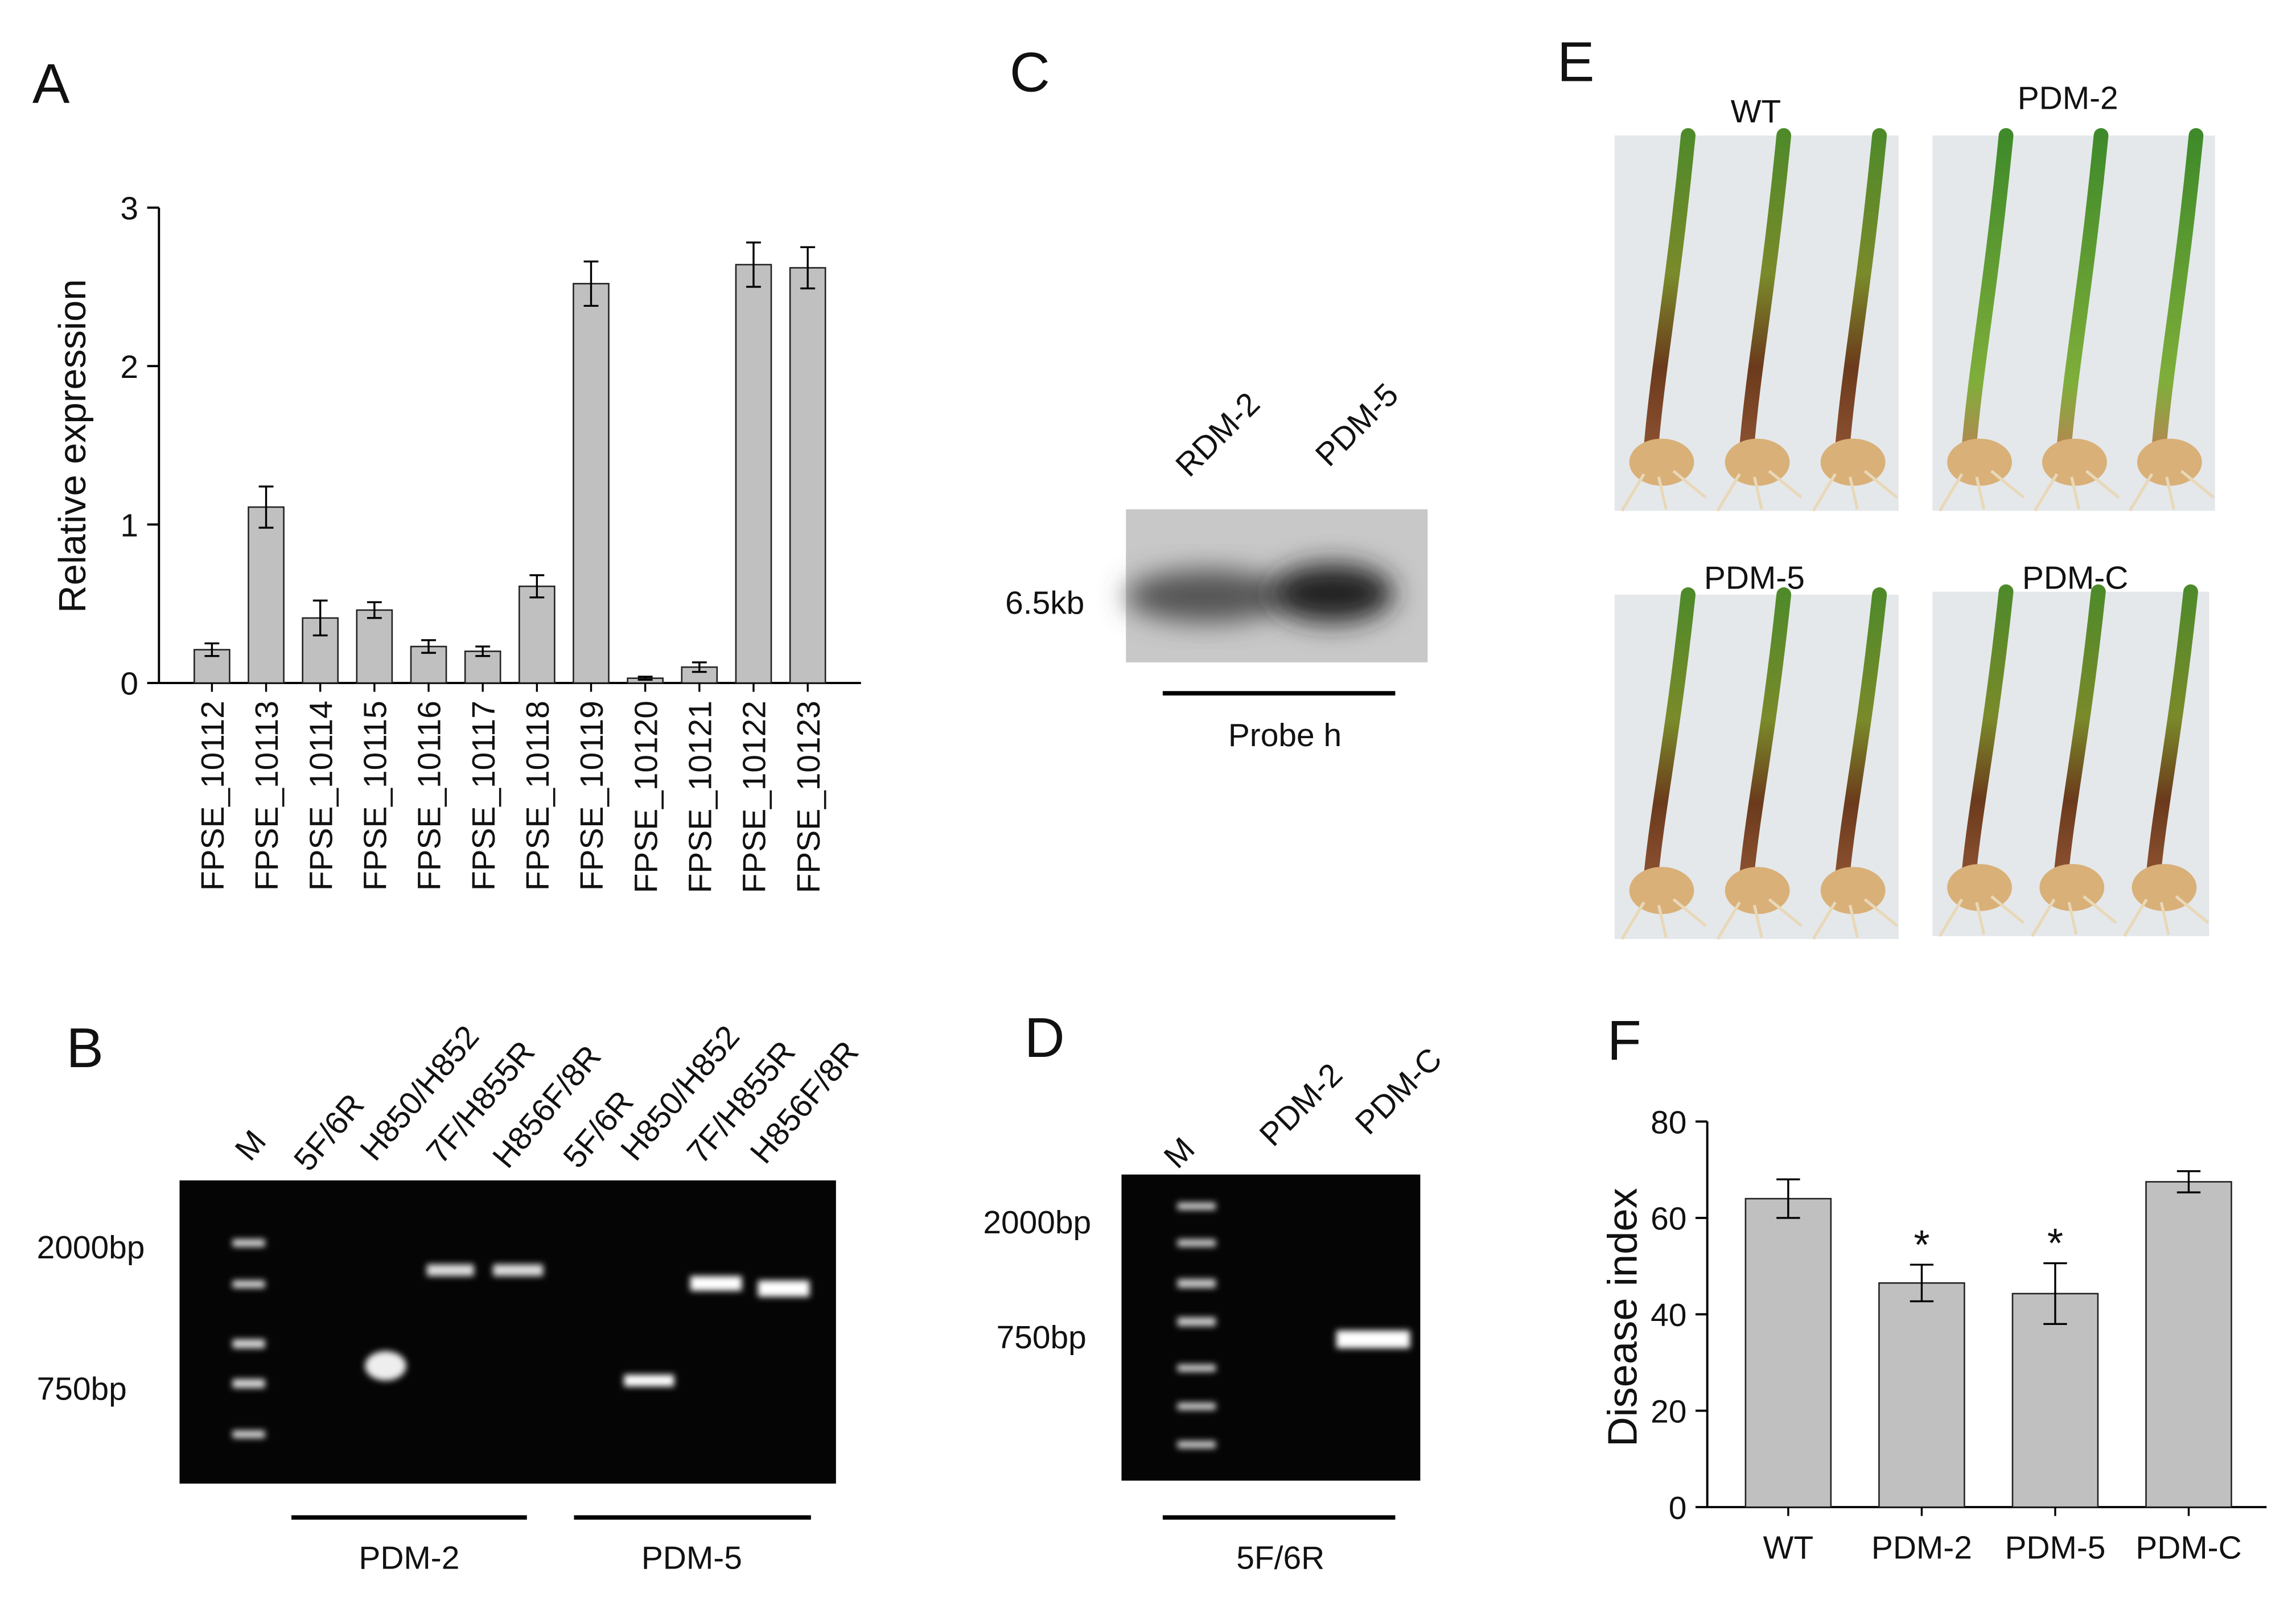 The image size is (2296, 1597). I want to click on gel-b, so click(507, 1350).